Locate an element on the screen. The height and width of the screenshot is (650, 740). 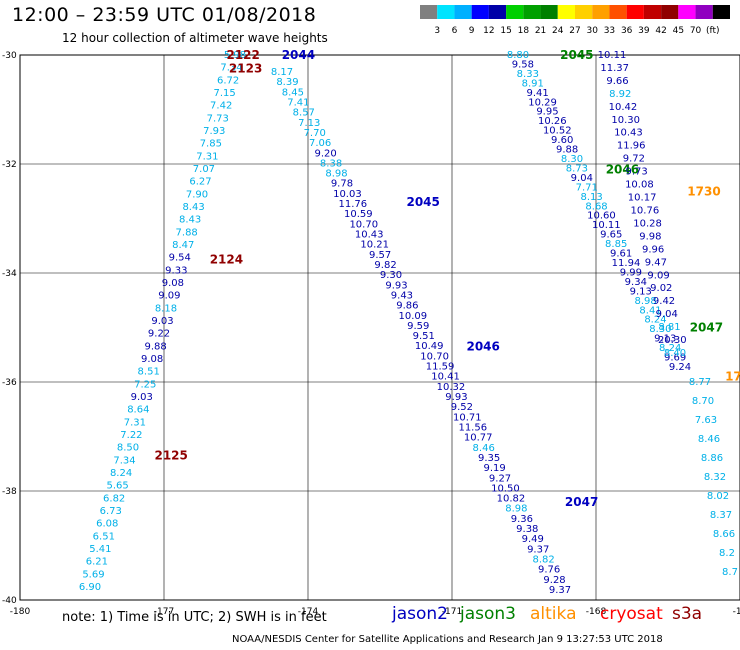
wave-height-label: 9.61 is located at coordinates (621, 254).